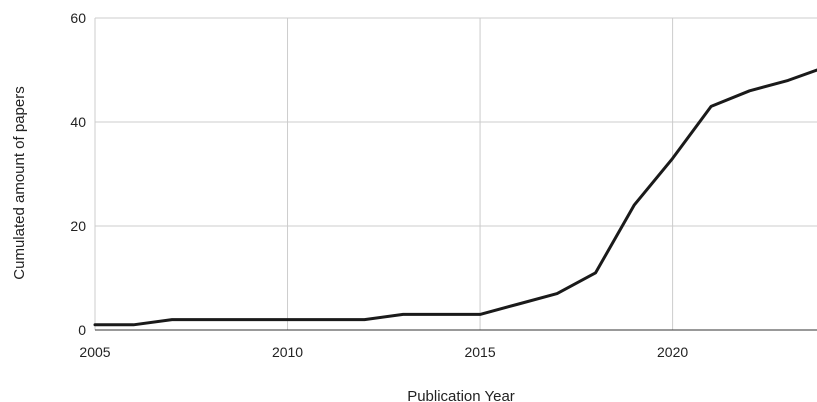 This screenshot has height=402, width=817. Describe the element at coordinates (78, 18) in the screenshot. I see `y-tick-60: 60` at that location.